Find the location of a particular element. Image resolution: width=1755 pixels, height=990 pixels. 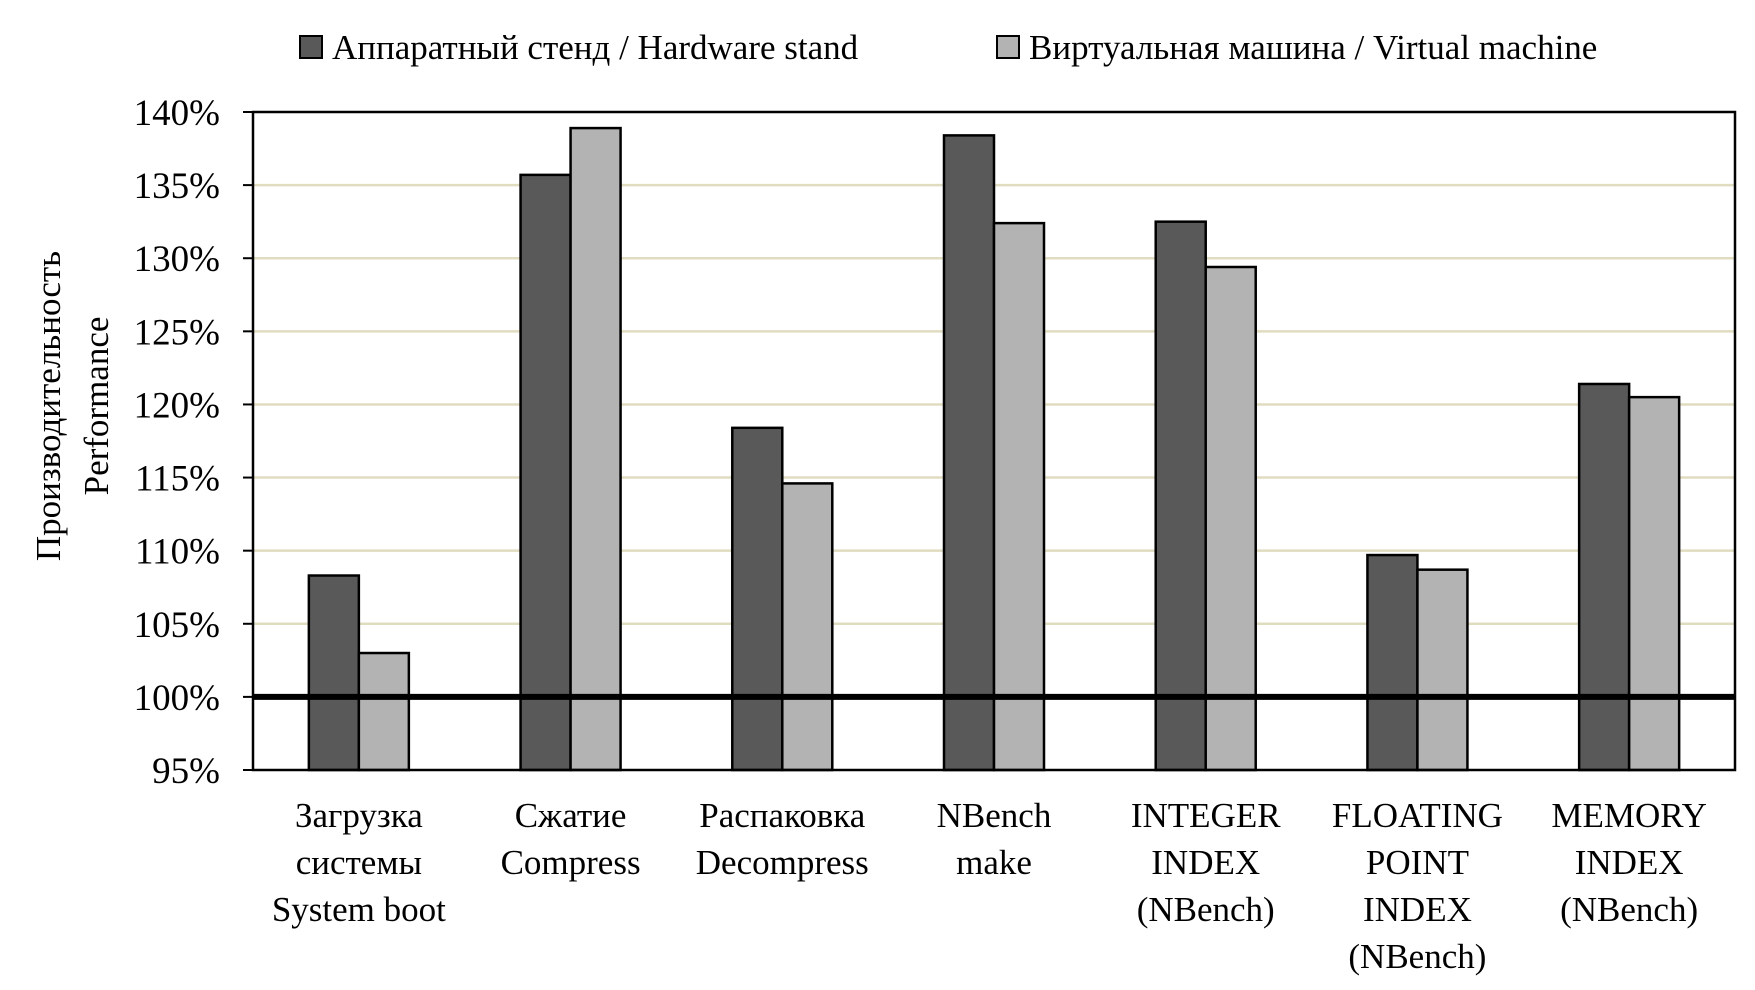

y-tick-label: 140% is located at coordinates (177, 113).